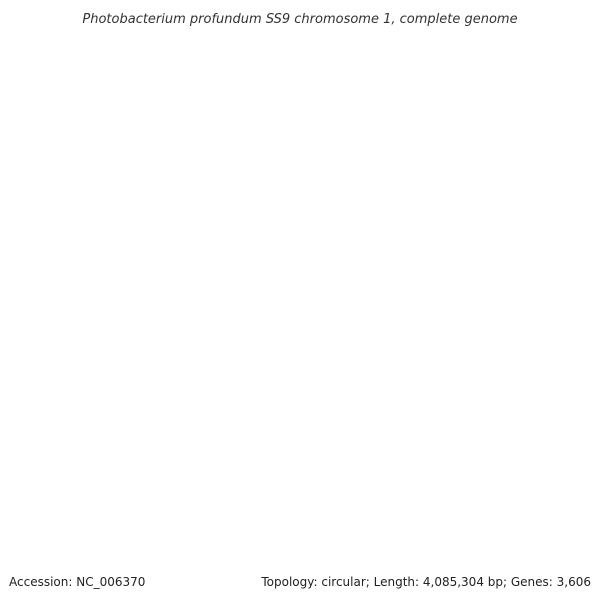 Image resolution: width=600 pixels, height=600 pixels. What do you see at coordinates (77, 582) in the screenshot?
I see `accession-text: Accession: NC_006370` at bounding box center [77, 582].